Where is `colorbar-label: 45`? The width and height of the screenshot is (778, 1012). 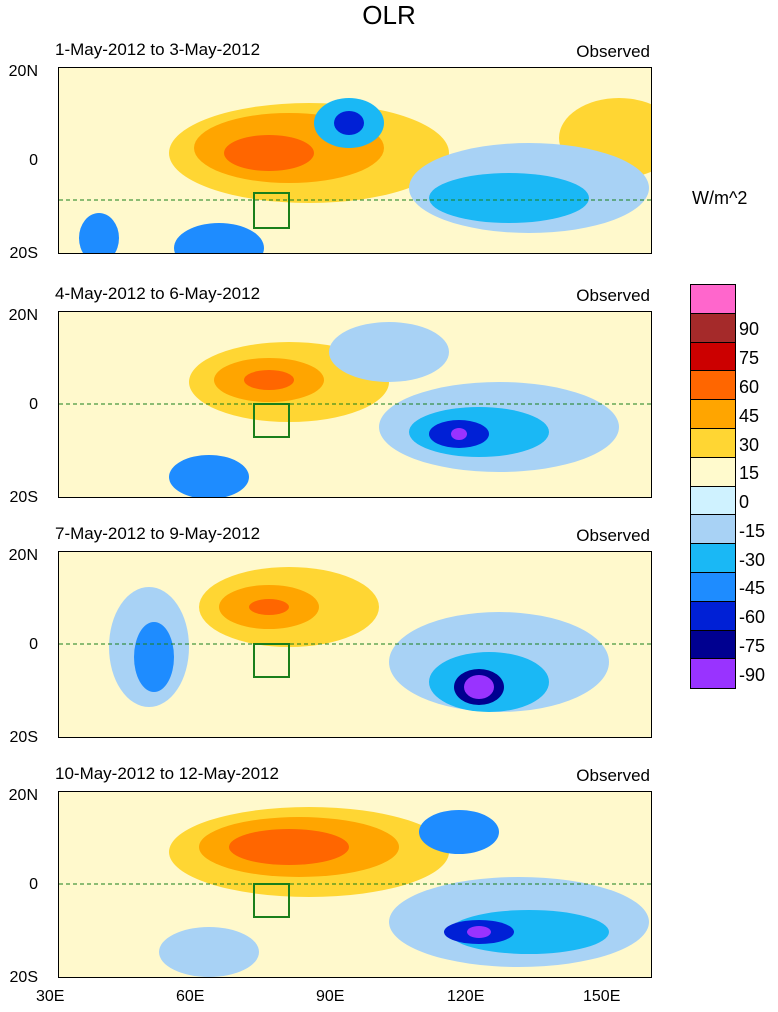 colorbar-label: 45 is located at coordinates (749, 416).